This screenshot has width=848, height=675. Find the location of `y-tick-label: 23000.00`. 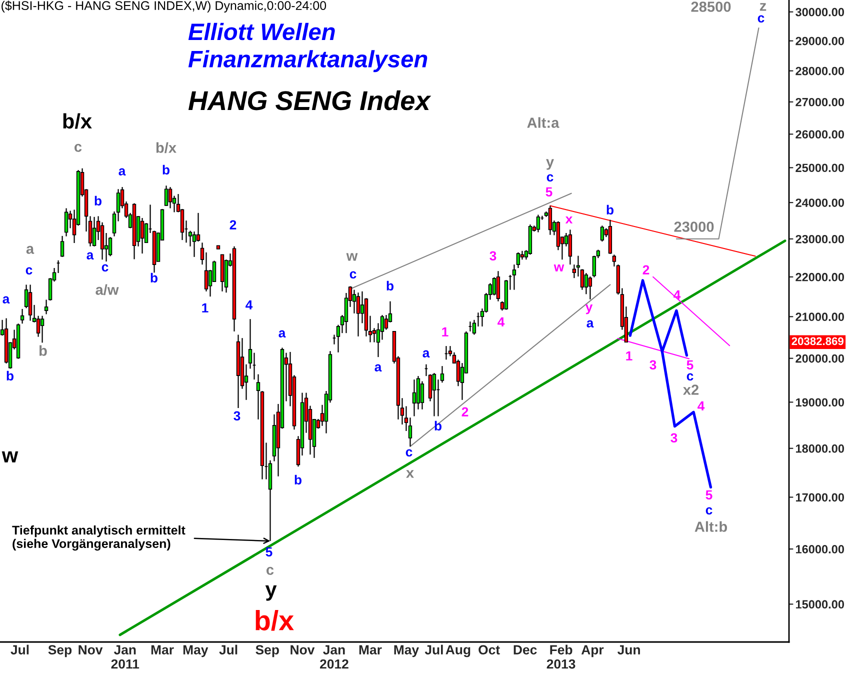

y-tick-label: 23000.00 is located at coordinates (820, 239).